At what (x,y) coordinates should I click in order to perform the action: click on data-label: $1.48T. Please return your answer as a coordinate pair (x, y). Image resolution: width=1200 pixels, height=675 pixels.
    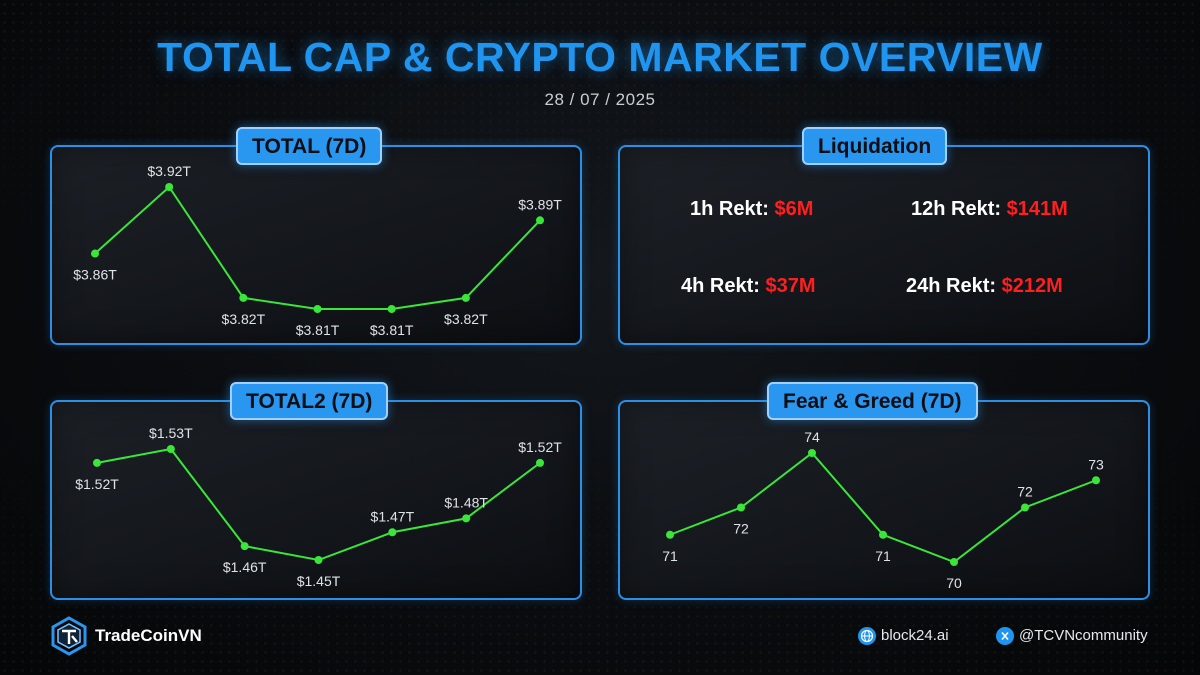
    Looking at the image, I should click on (466, 502).